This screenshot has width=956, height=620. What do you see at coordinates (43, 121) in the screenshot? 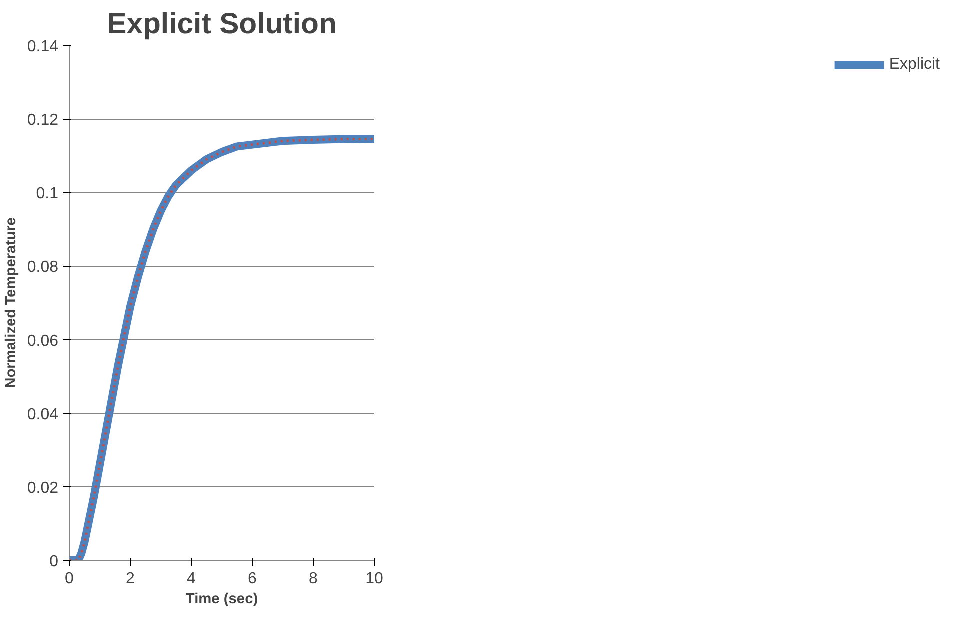
I see `y-tick-label: 0.12` at bounding box center [43, 121].